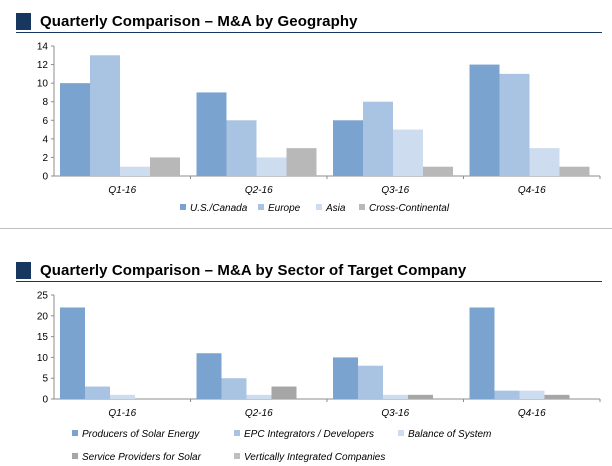 The image size is (612, 466). I want to click on chart1-title: Quarterly Comparison – M&A by Geography, so click(199, 21).